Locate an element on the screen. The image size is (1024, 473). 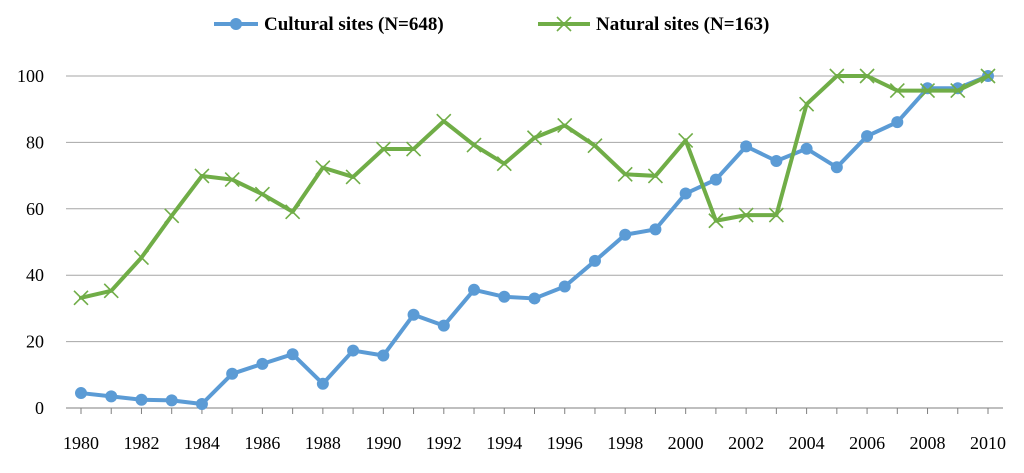
x-tick-label: 1980 is located at coordinates (81, 443).